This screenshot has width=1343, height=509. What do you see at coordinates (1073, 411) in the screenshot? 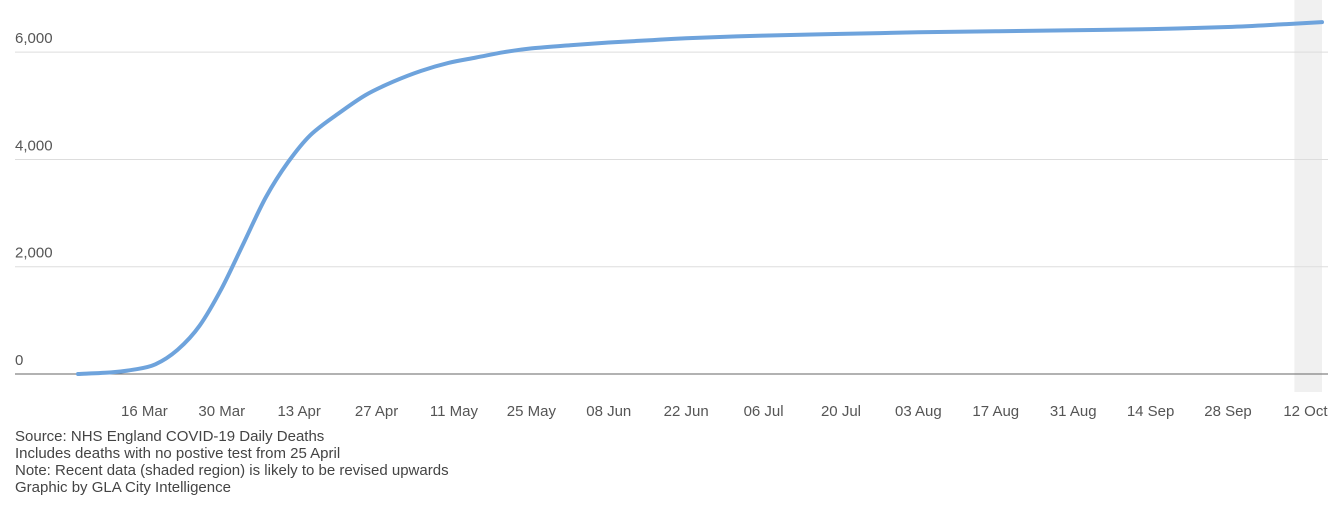
I see `x-tick-label: 31 Aug` at bounding box center [1073, 411].